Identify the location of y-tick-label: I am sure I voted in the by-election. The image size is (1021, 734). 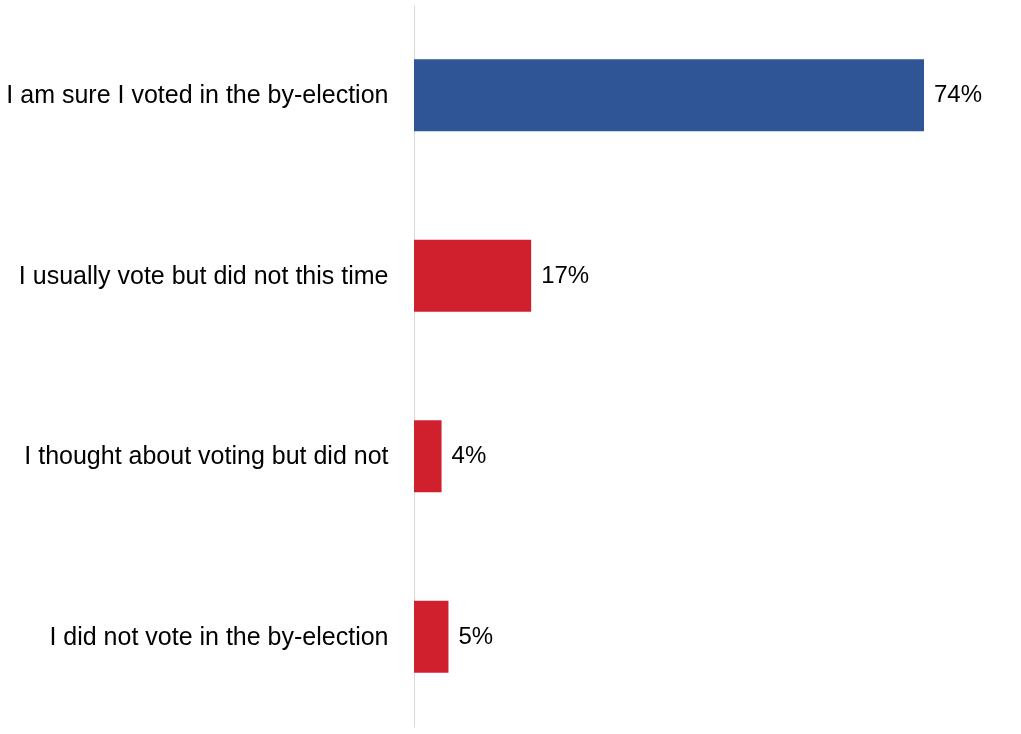
(197, 94).